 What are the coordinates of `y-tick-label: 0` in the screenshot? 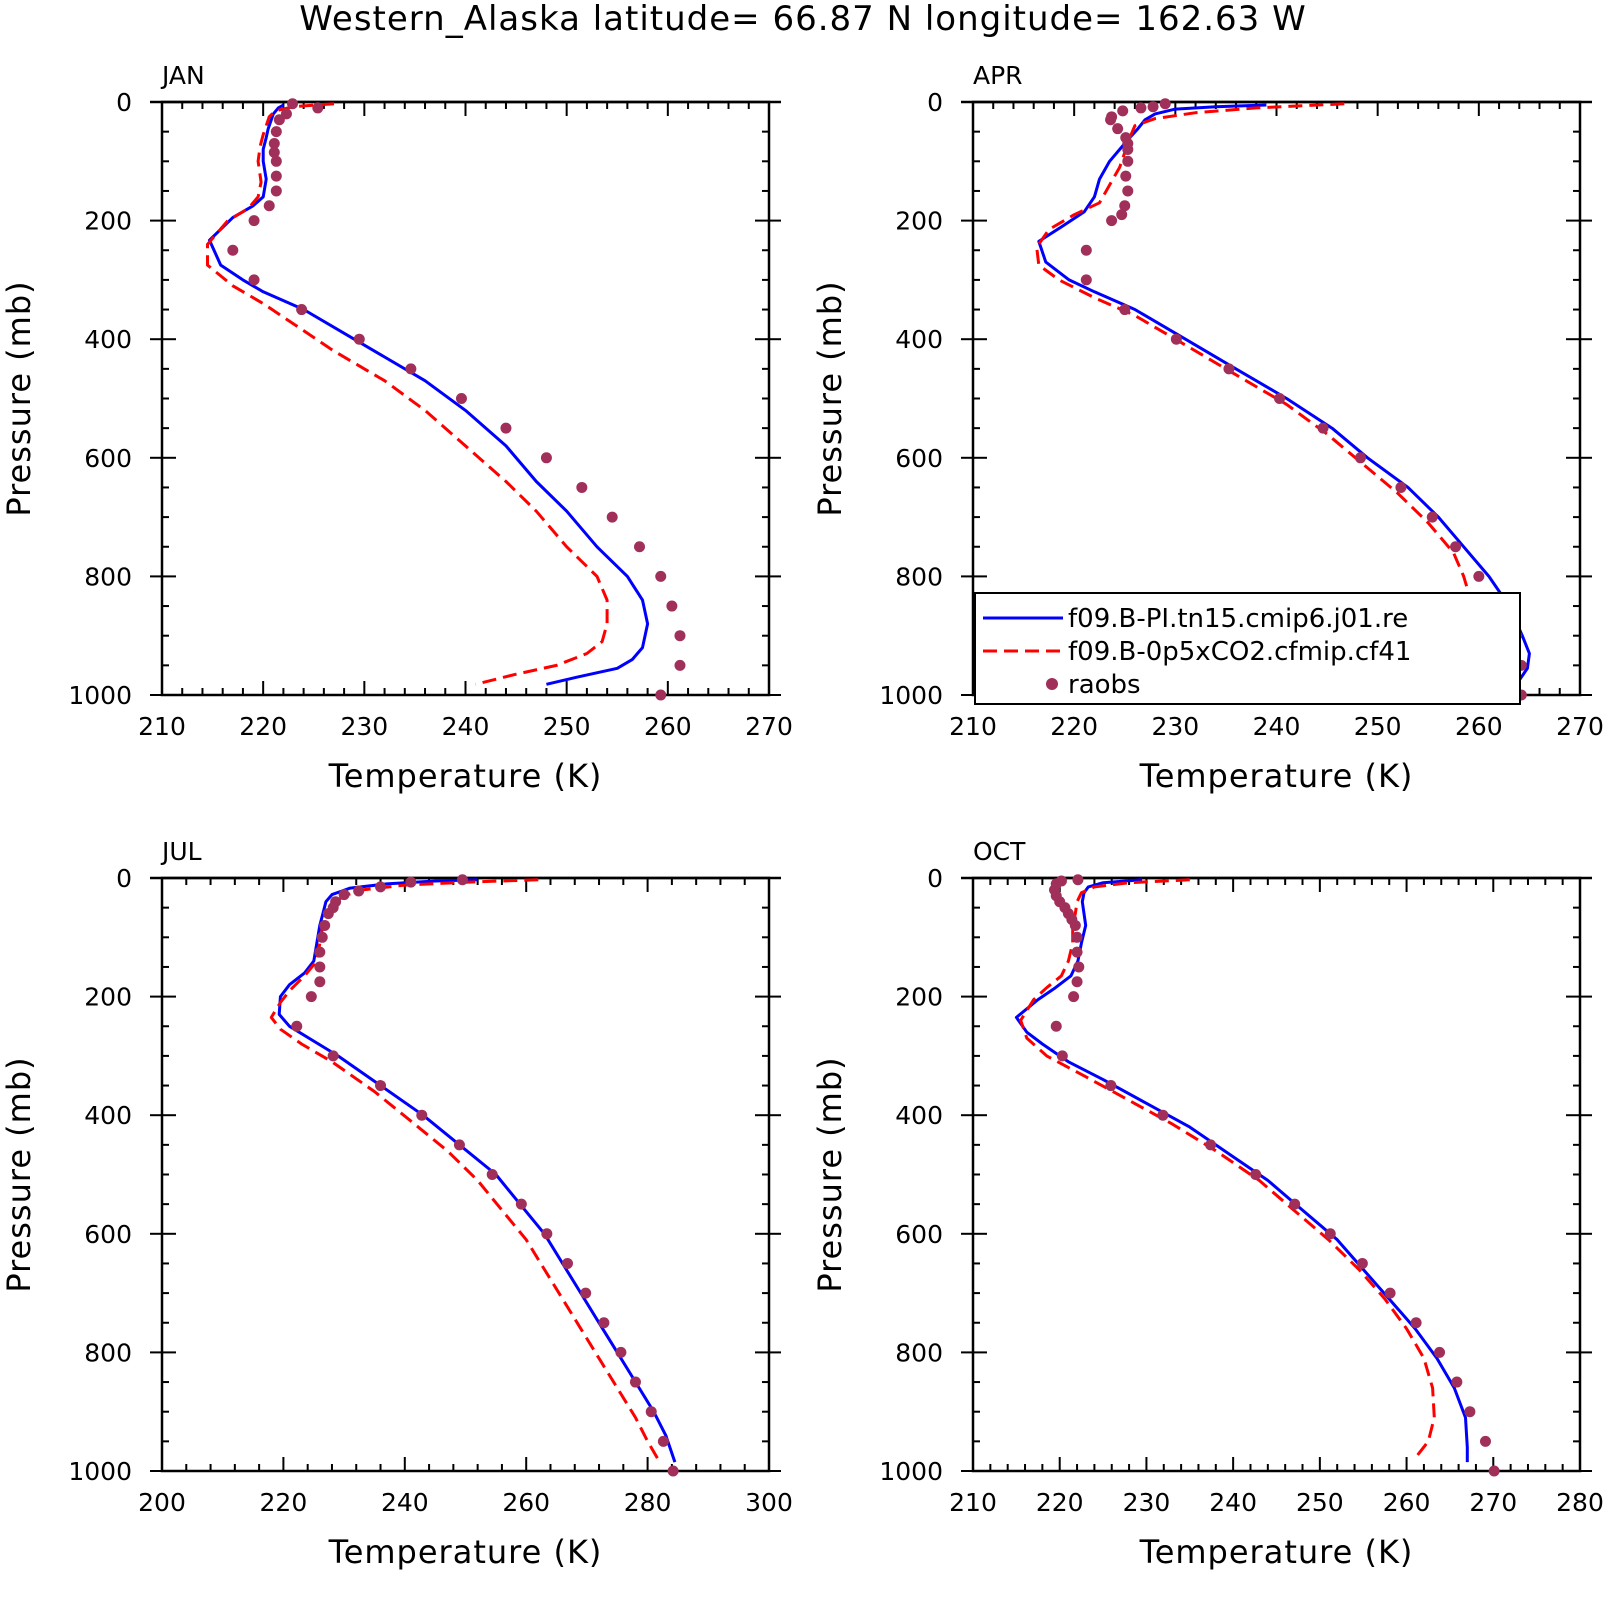 It's located at (124, 102).